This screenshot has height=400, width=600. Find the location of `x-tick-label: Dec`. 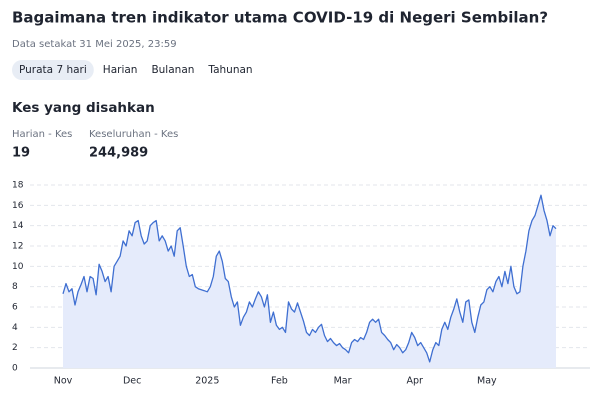

x-tick-label: Dec is located at coordinates (132, 381).